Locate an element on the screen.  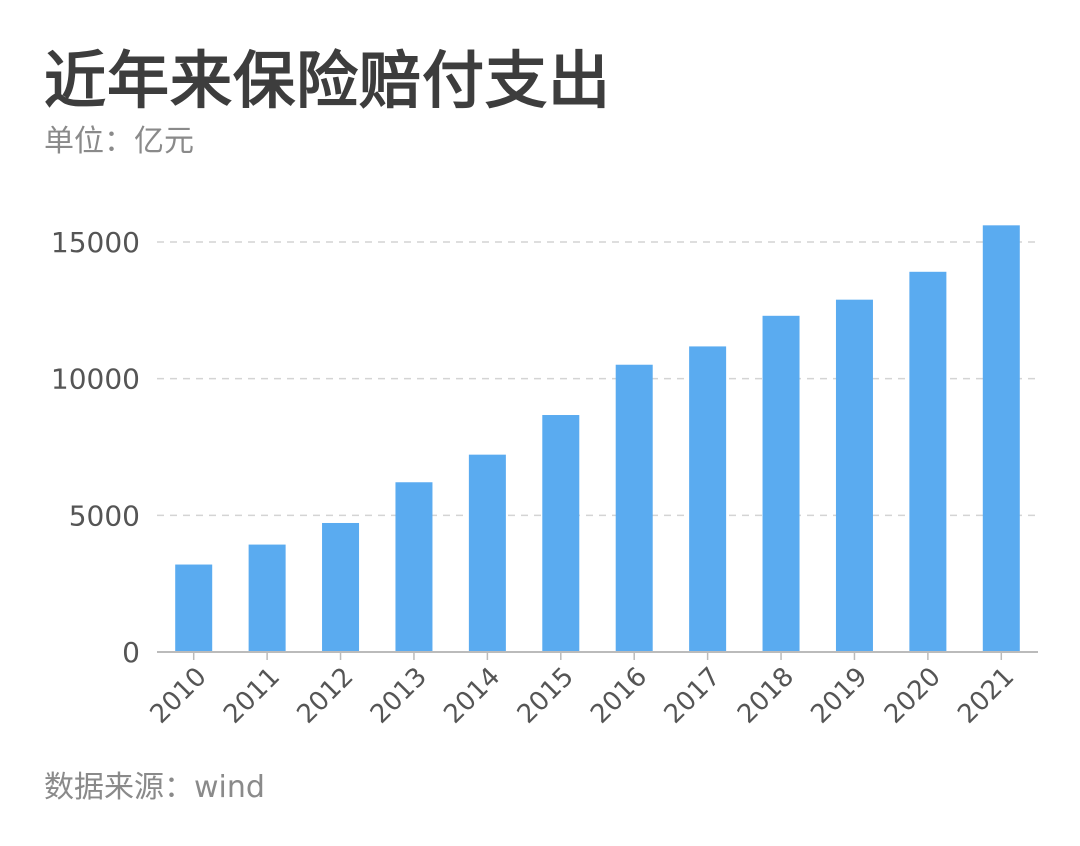
x-tick-label: 2015 is located at coordinates (546, 696).